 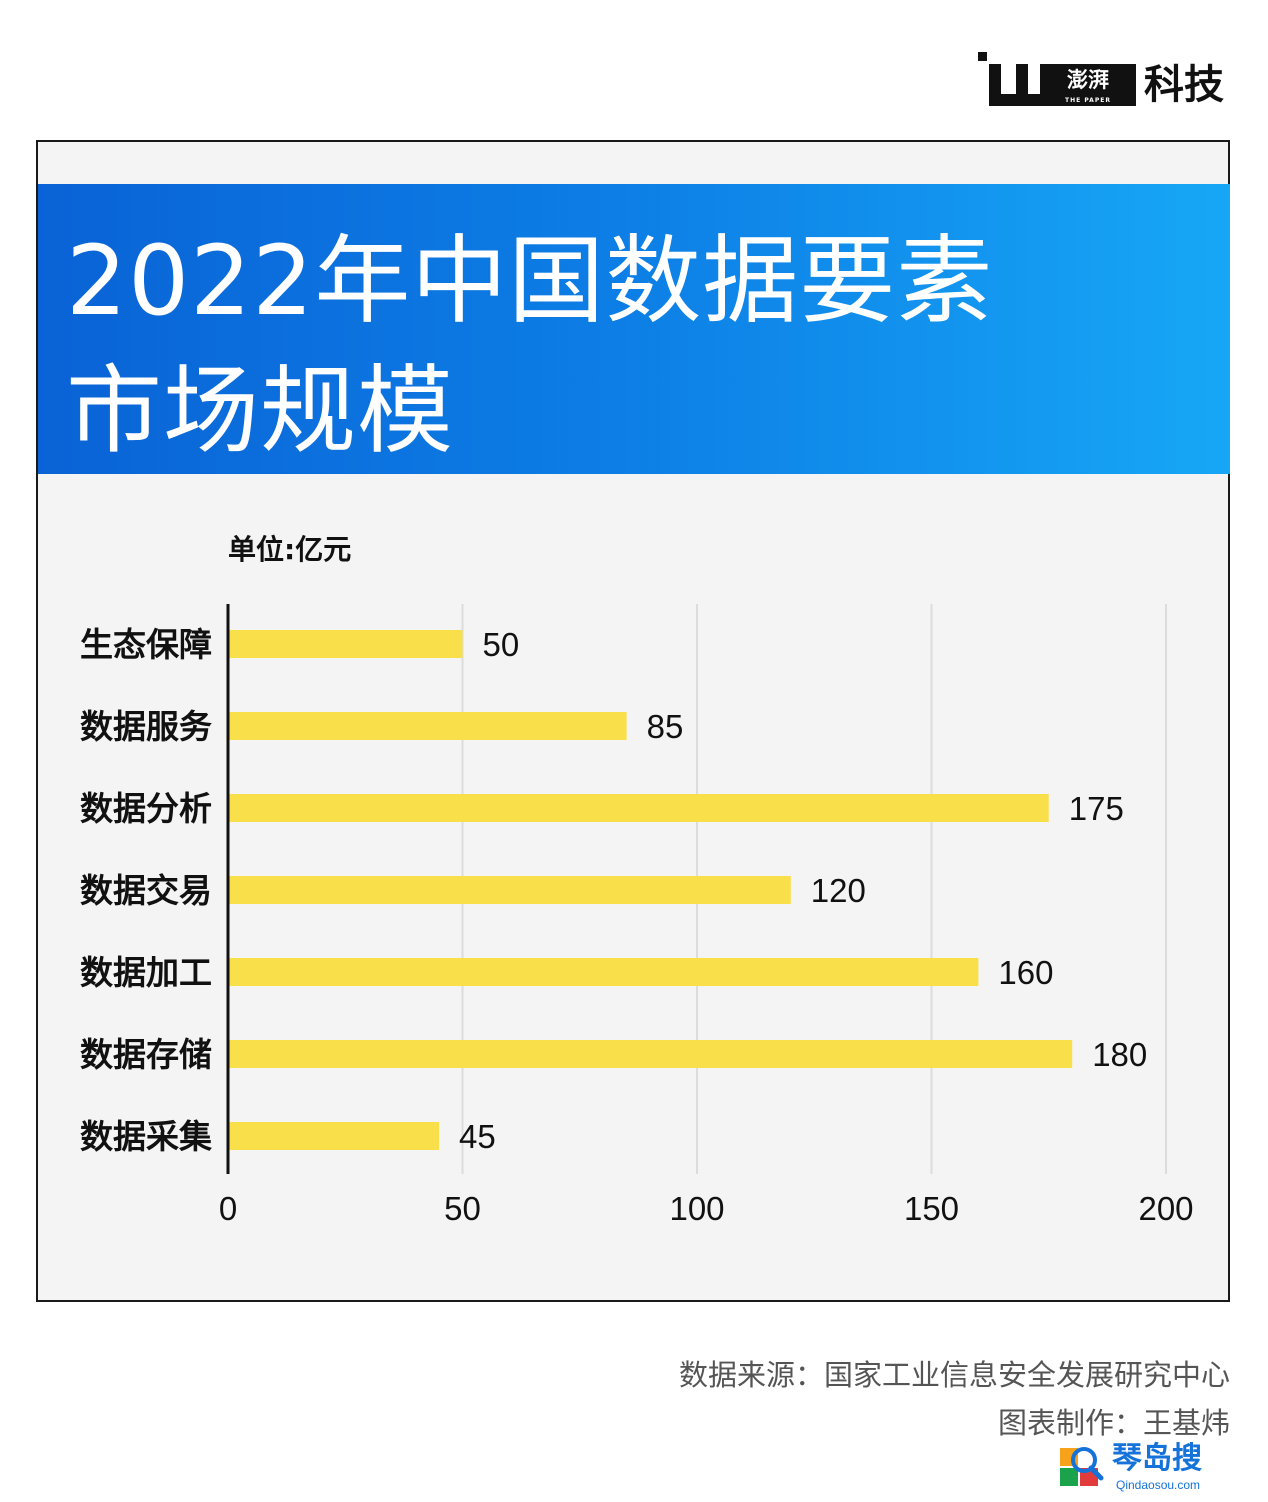 What do you see at coordinates (931, 1208) in the screenshot?
I see `x-tick-label: 150` at bounding box center [931, 1208].